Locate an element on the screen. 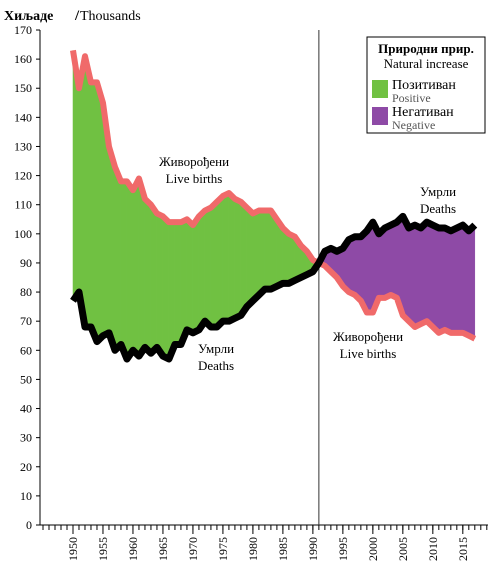 This screenshot has width=490, height=565. x-tick-label: 1980 is located at coordinates (253, 549).